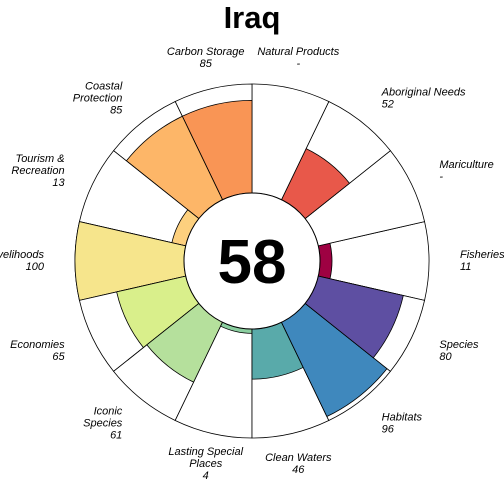  Describe the element at coordinates (298, 458) in the screenshot. I see `petal-label-clean-waters: Clean Waters` at that location.